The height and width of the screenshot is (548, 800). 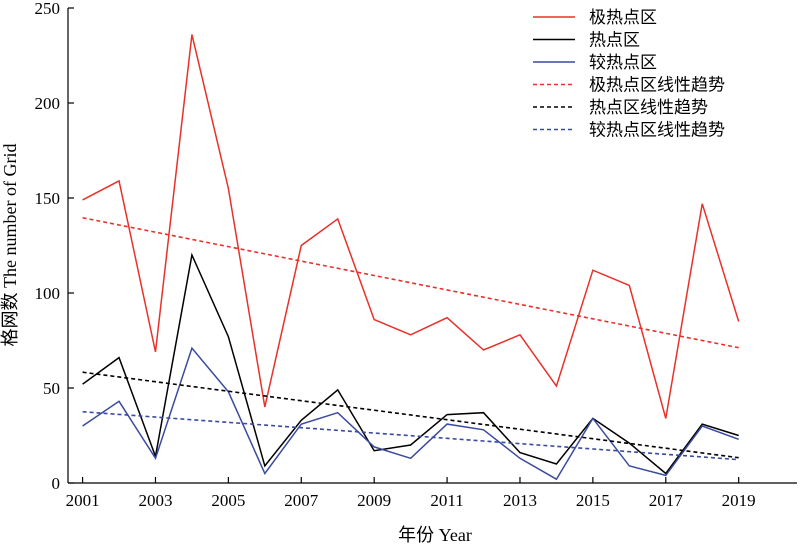 What do you see at coordinates (56, 483) in the screenshot?
I see `y-tick-label: 0` at bounding box center [56, 483].